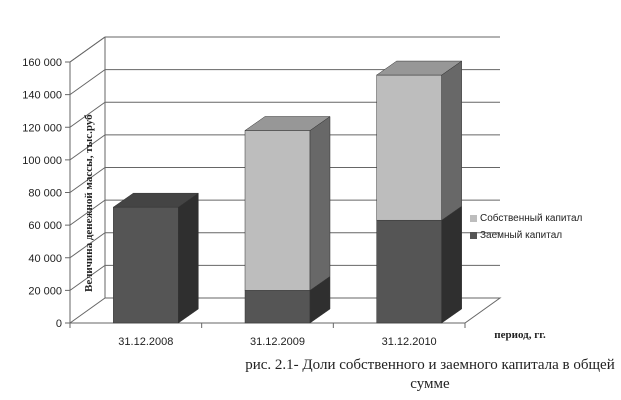  What do you see at coordinates (42, 63) in the screenshot?
I see `y-tick-label: 160 000` at bounding box center [42, 63].